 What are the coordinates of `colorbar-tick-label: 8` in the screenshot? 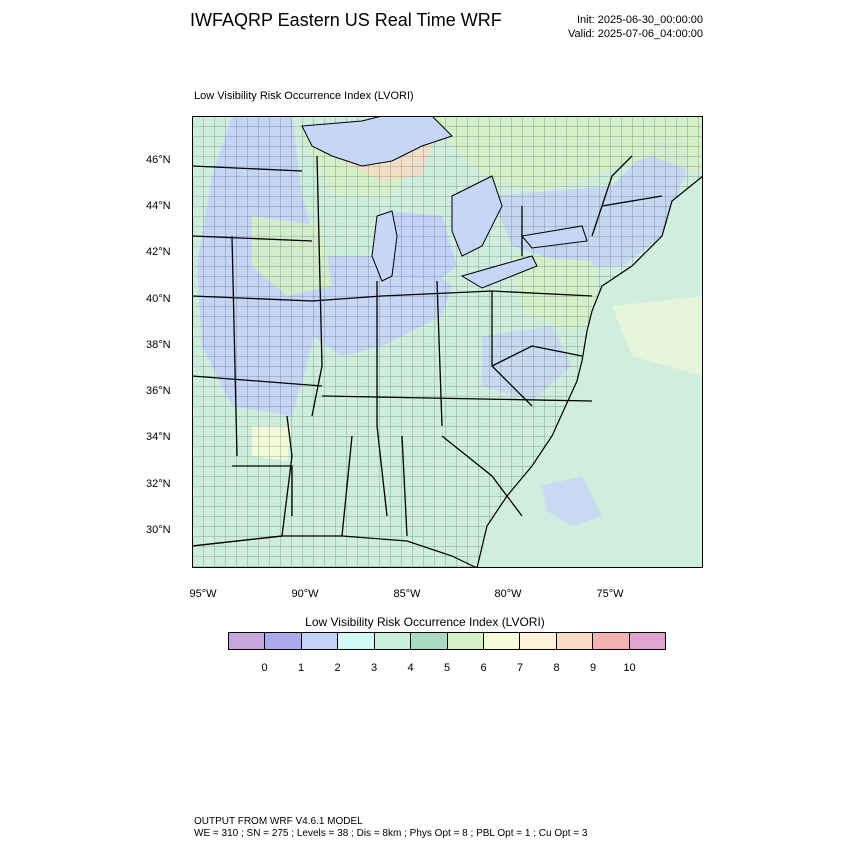 It's located at (556, 668).